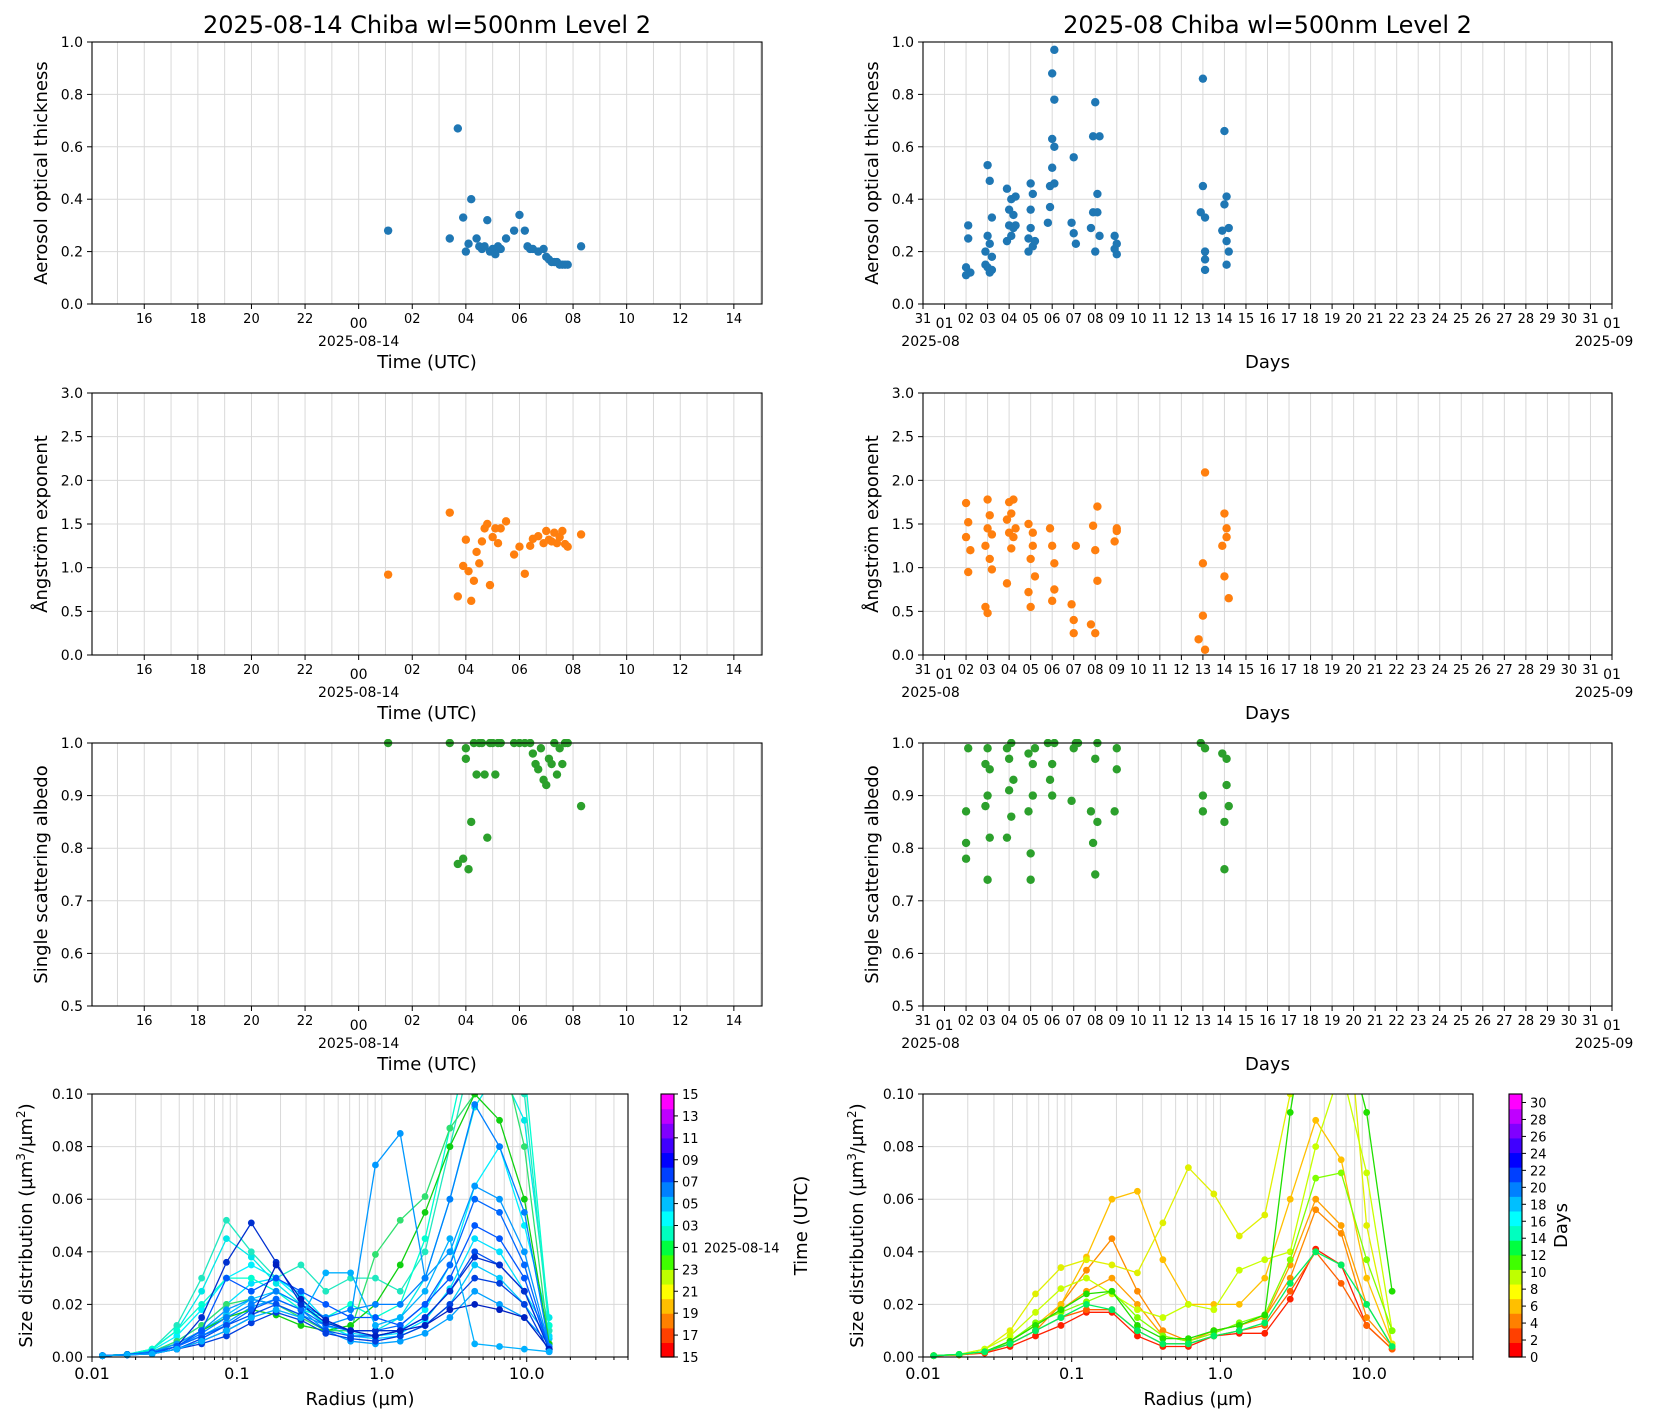 The width and height of the screenshot is (1654, 1420). I want to click on d_aot-xtick-label: 20, so click(251, 319).